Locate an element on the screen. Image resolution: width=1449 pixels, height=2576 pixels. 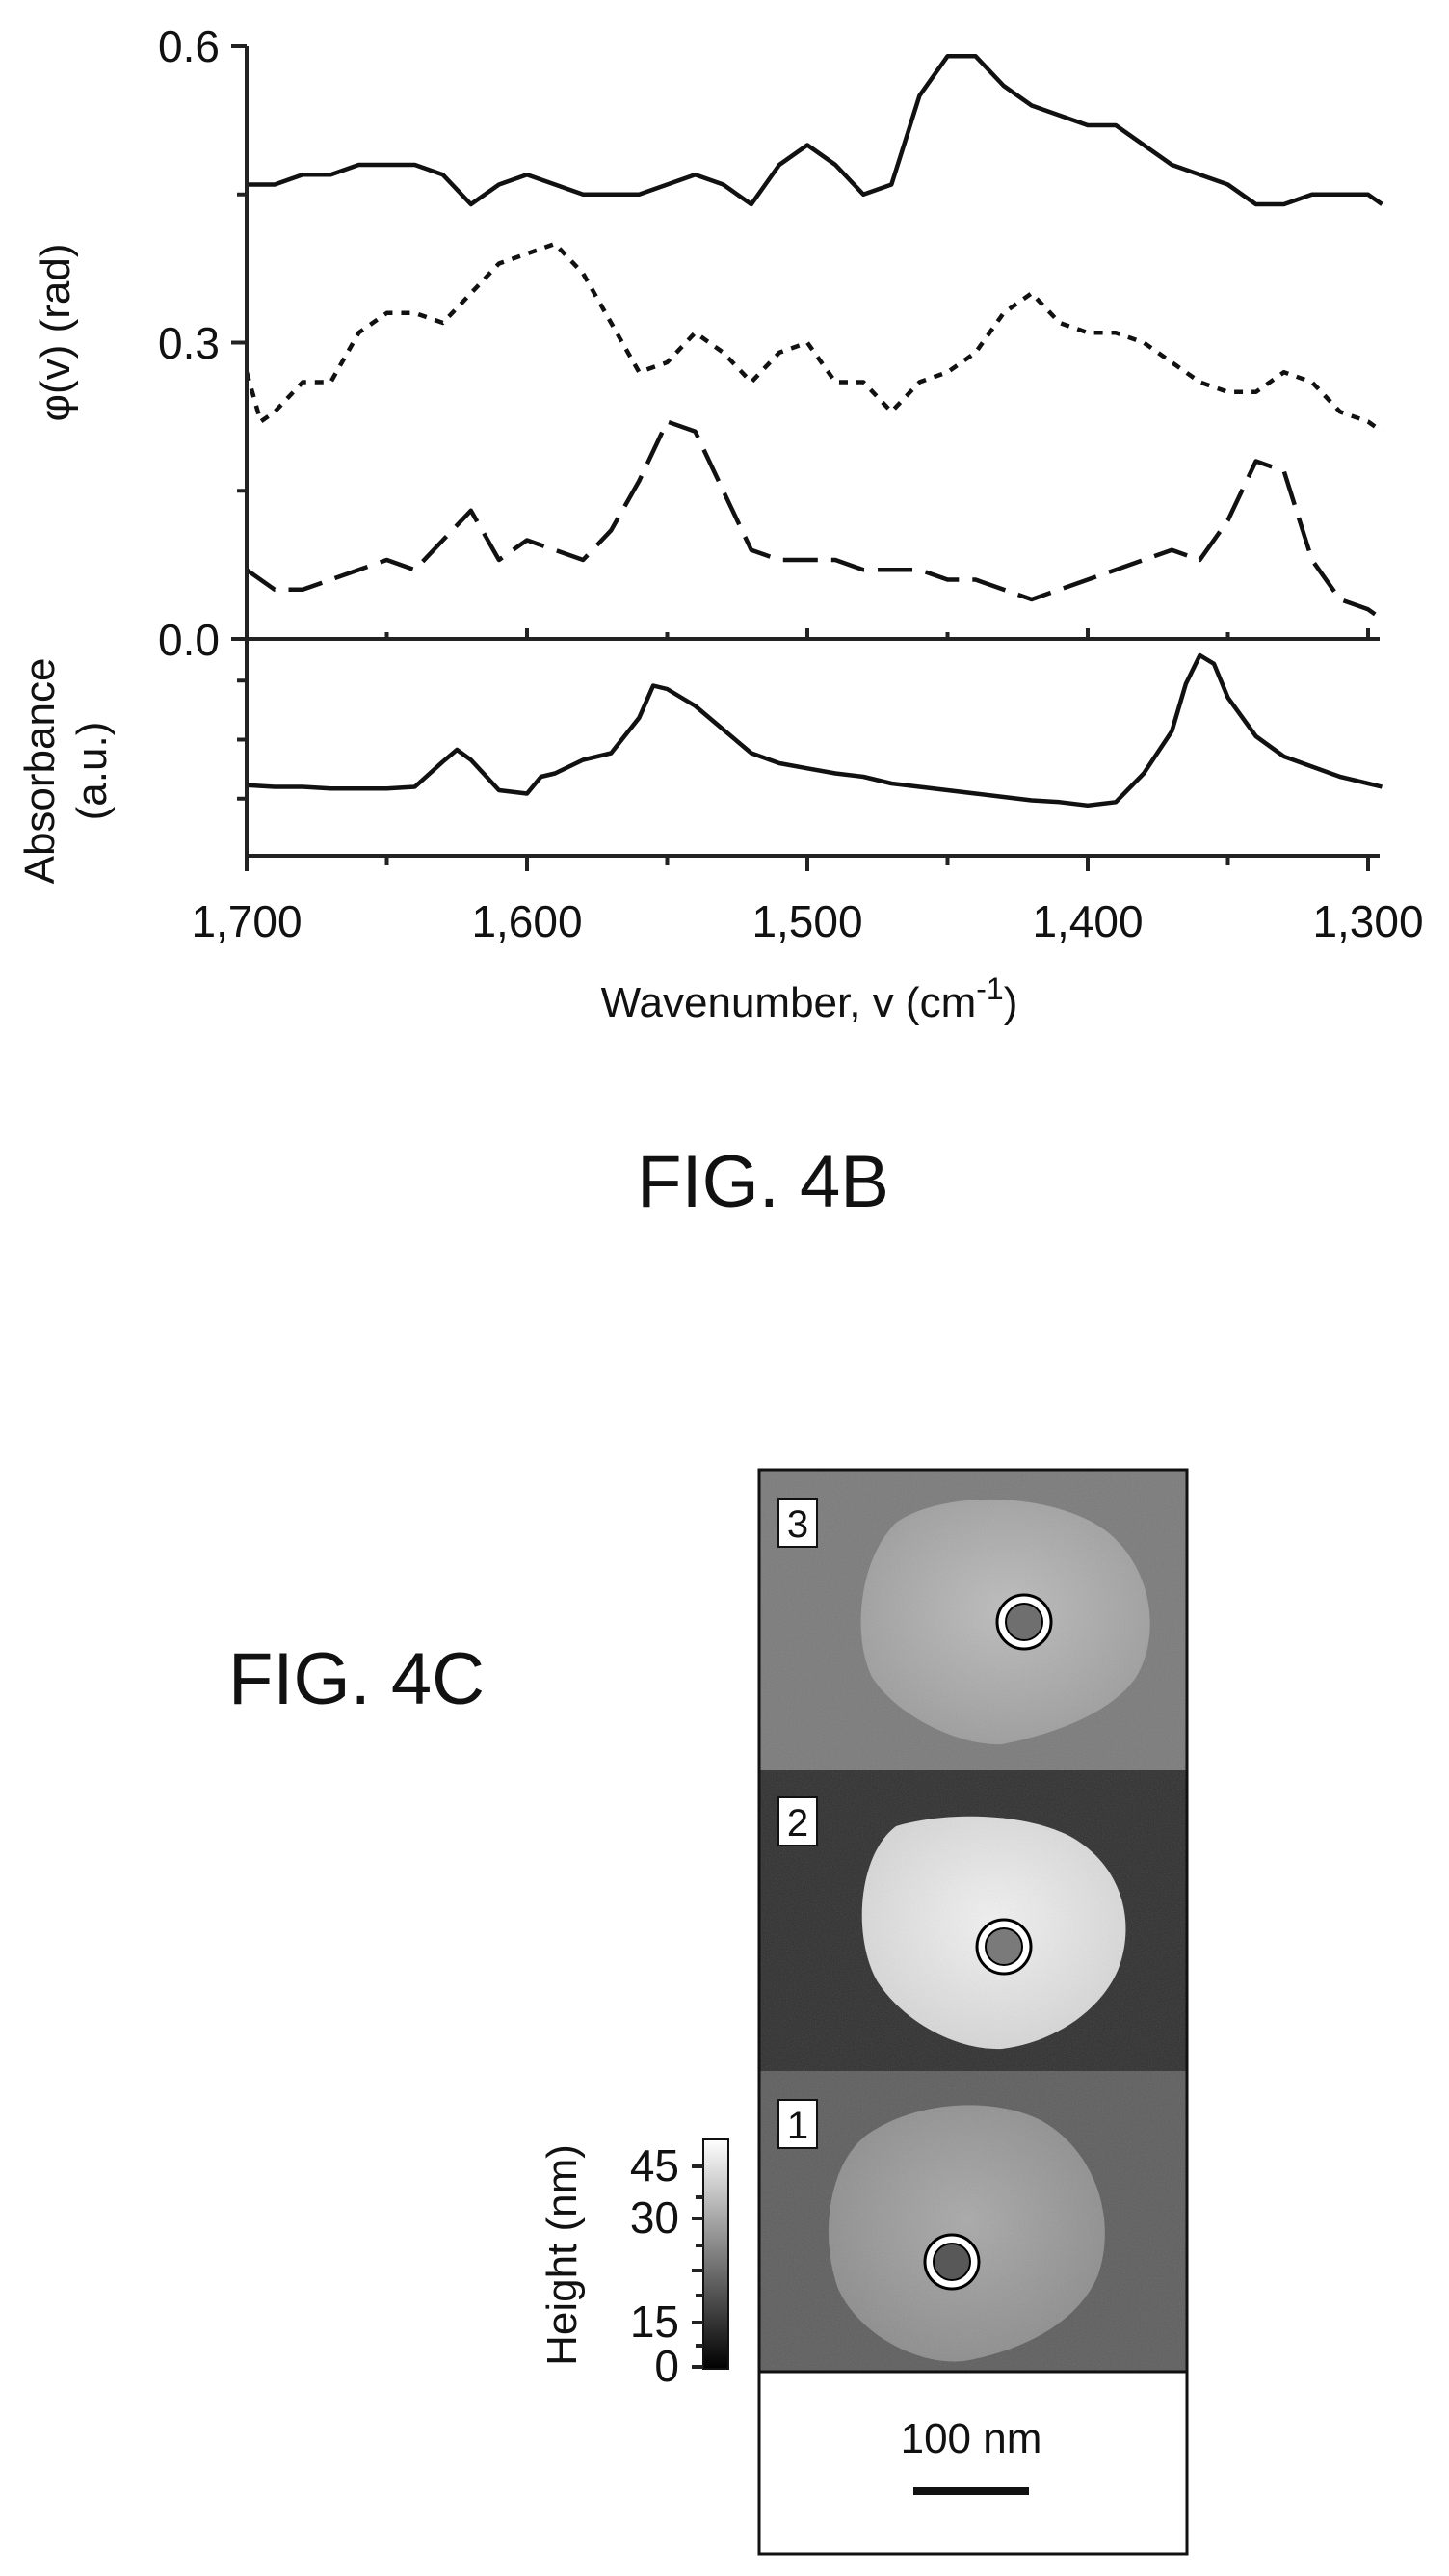
phase-series-dotted-line is located at coordinates (813, 337).